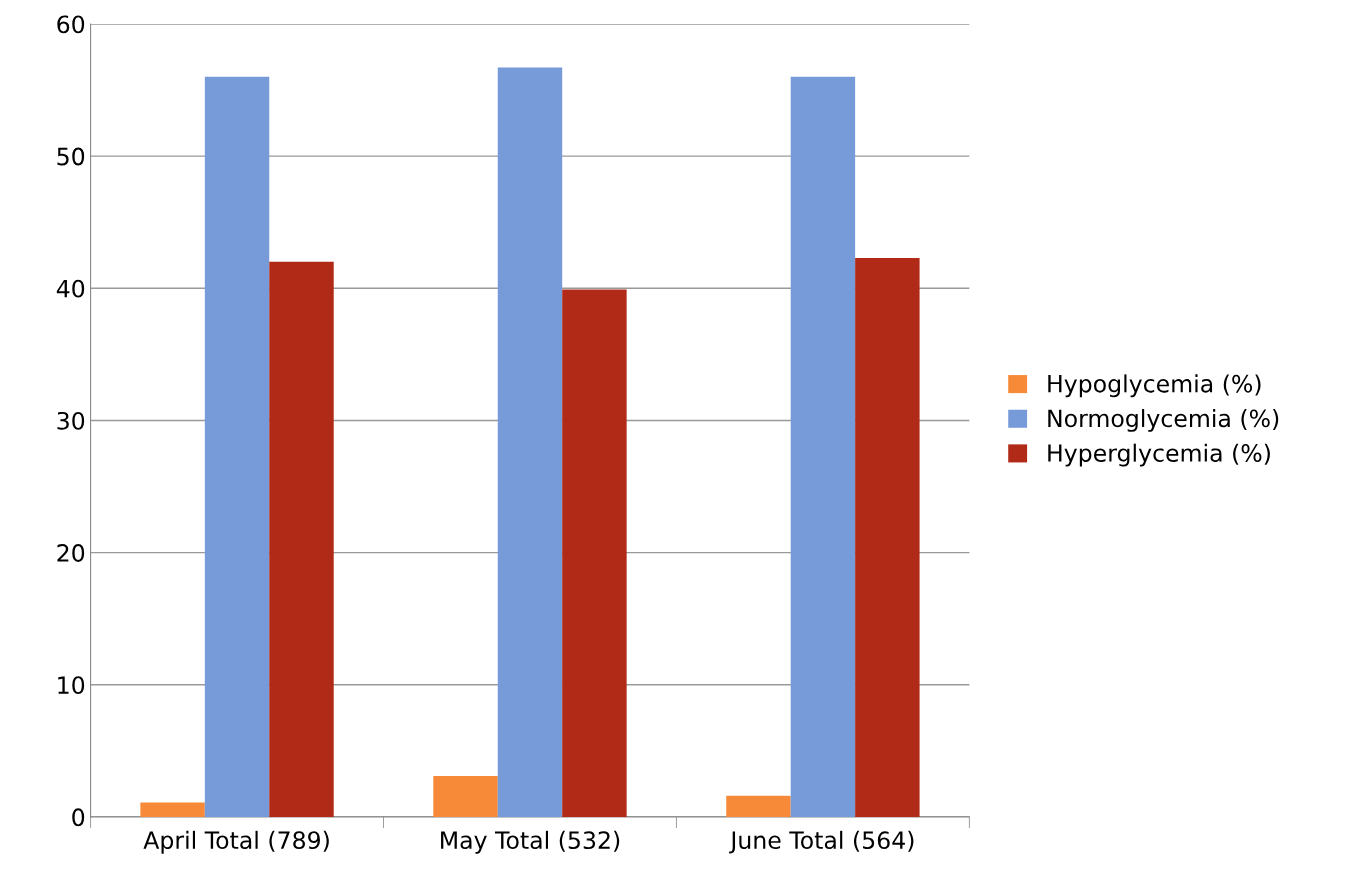  Describe the element at coordinates (1154, 386) in the screenshot. I see `legend-label: Hypoglycemia (%)` at that location.